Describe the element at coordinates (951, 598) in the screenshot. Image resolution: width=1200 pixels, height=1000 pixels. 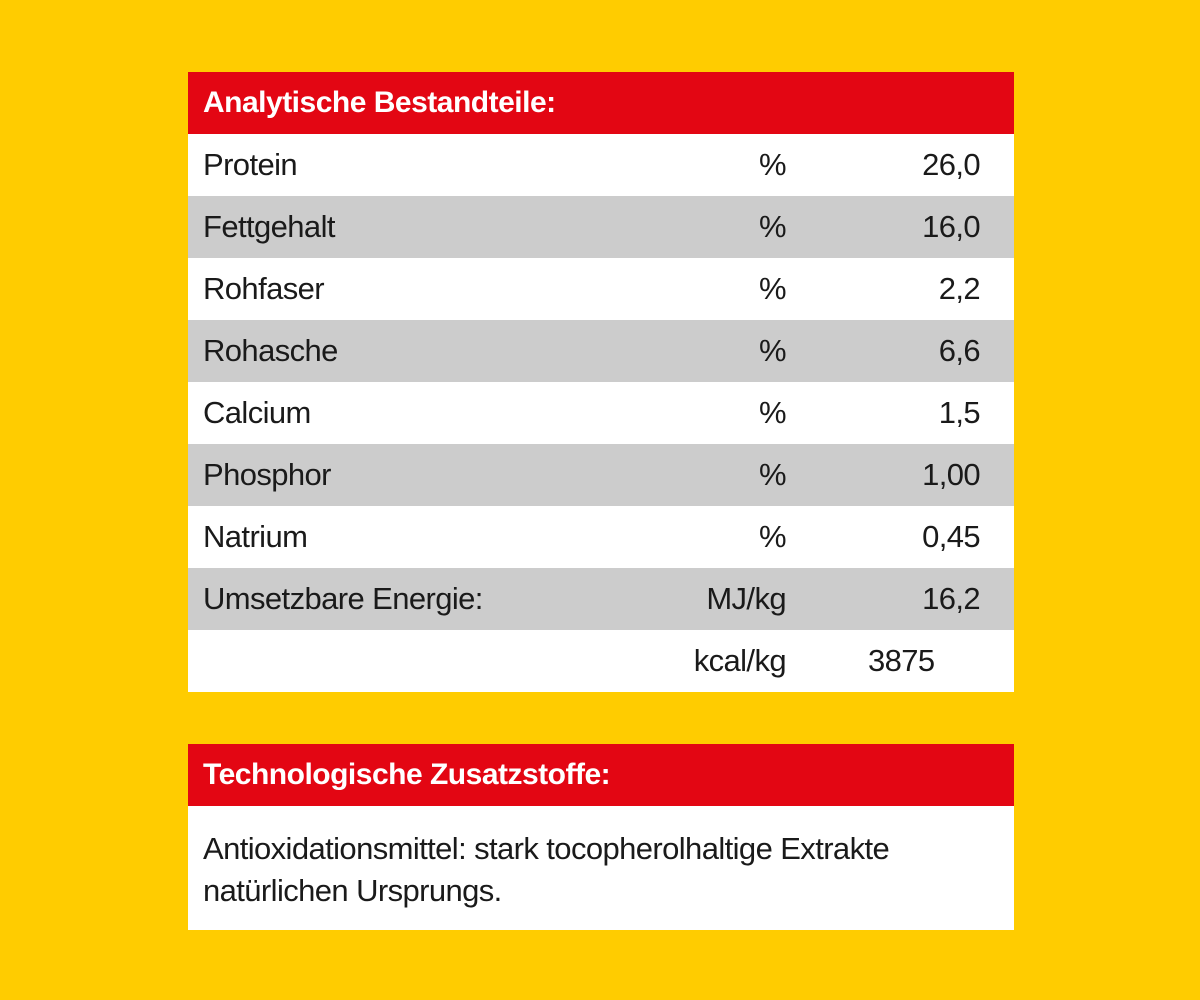
I see `energy-value-mj: 16,2` at that location.